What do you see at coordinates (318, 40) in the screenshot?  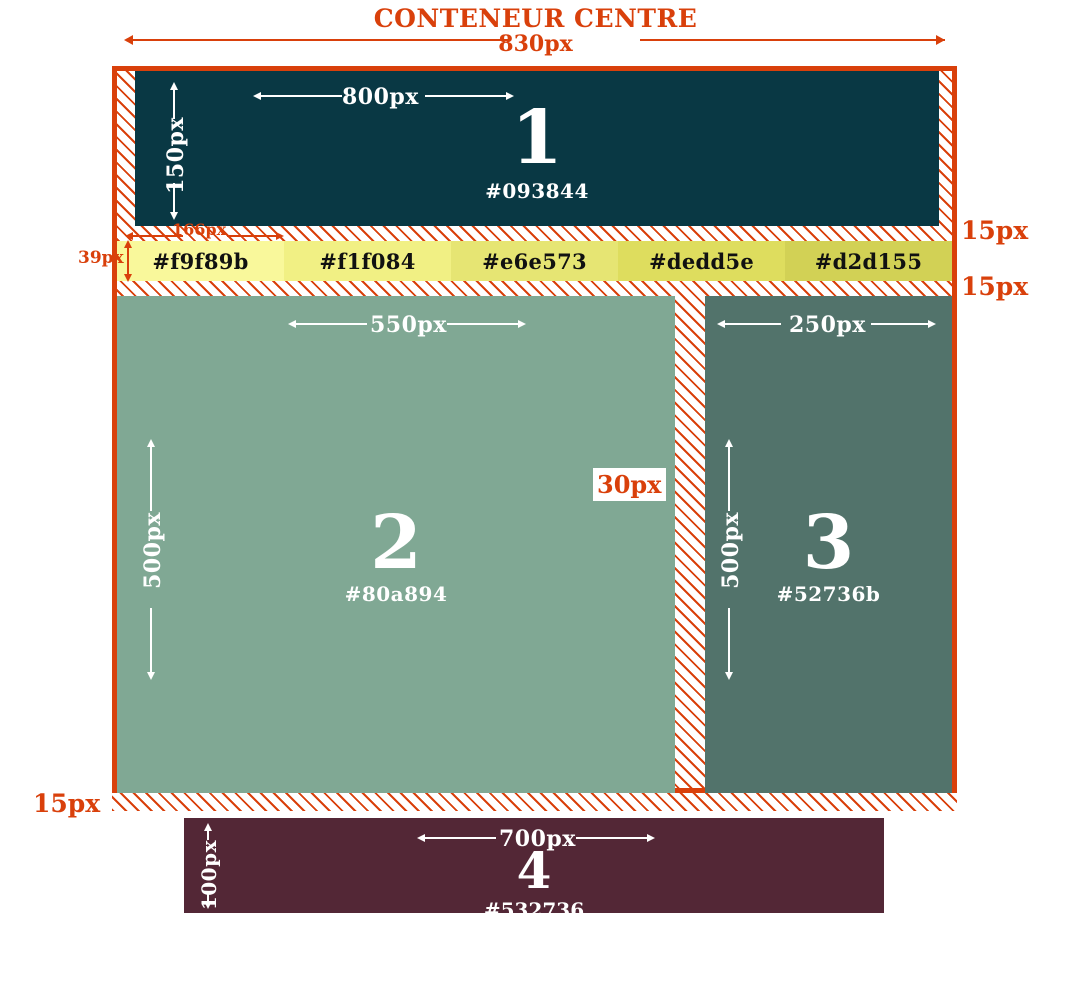 I see `container-width-arrow-left` at bounding box center [318, 40].